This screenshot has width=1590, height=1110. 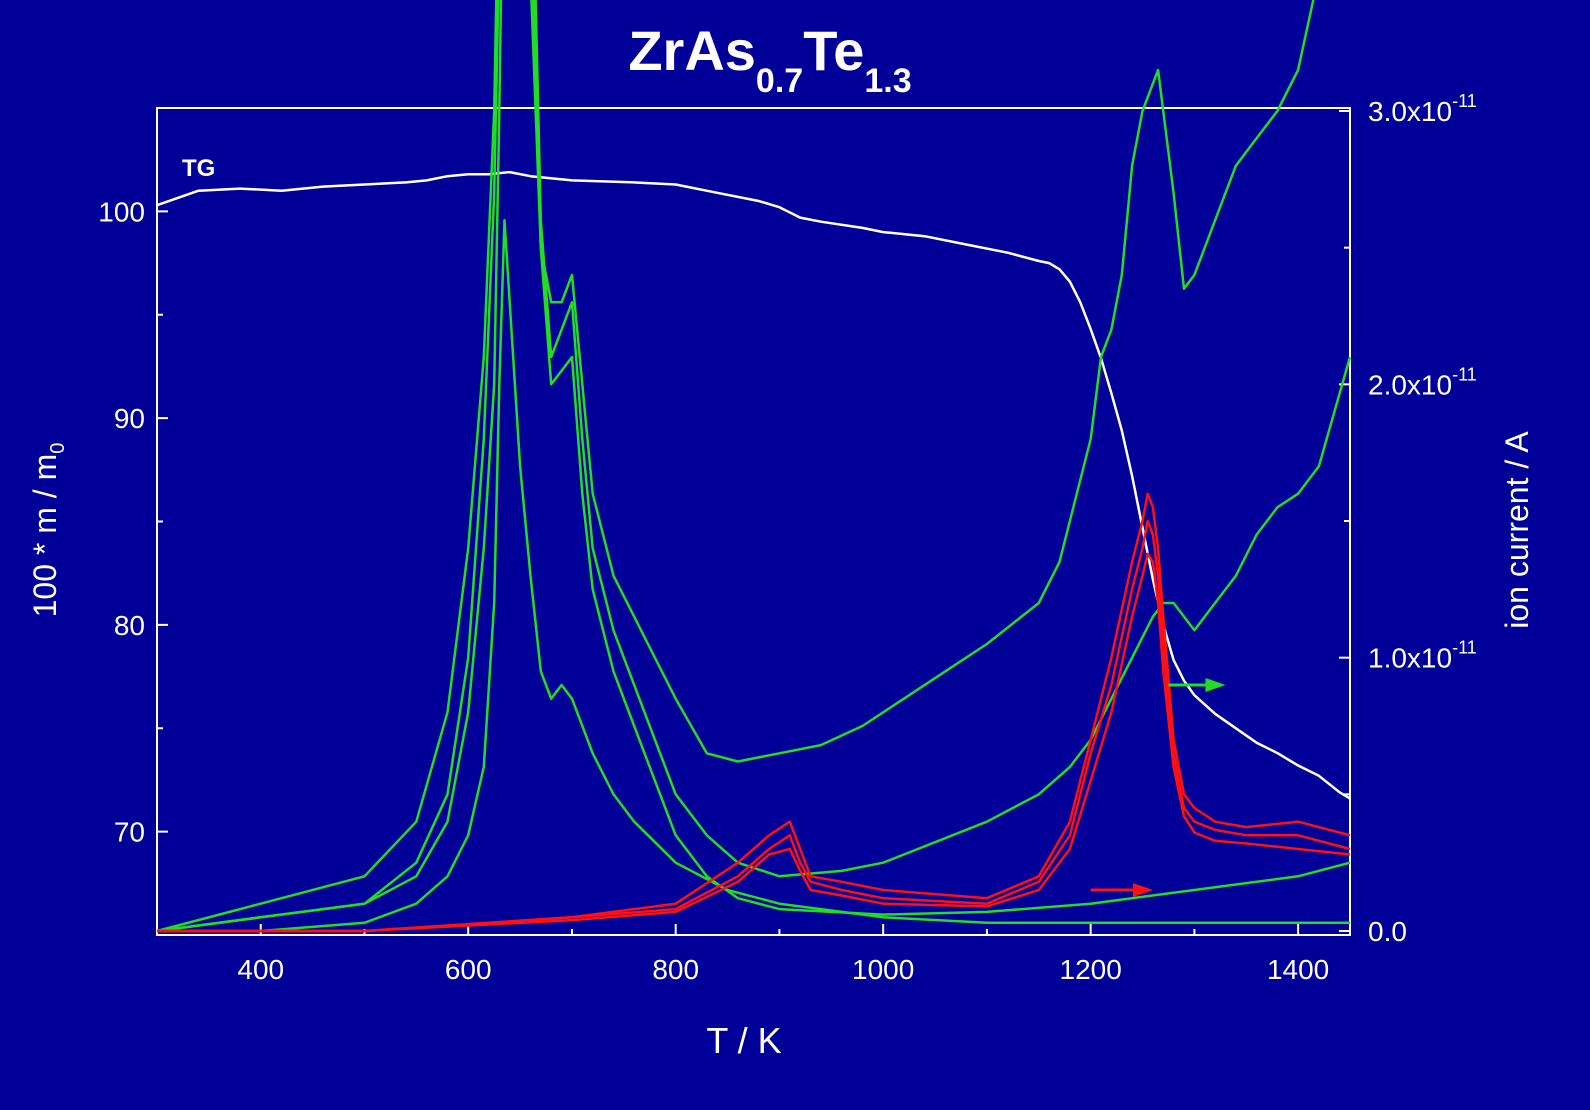 I want to click on y-left-label-sub: 0, so click(x=58, y=448).